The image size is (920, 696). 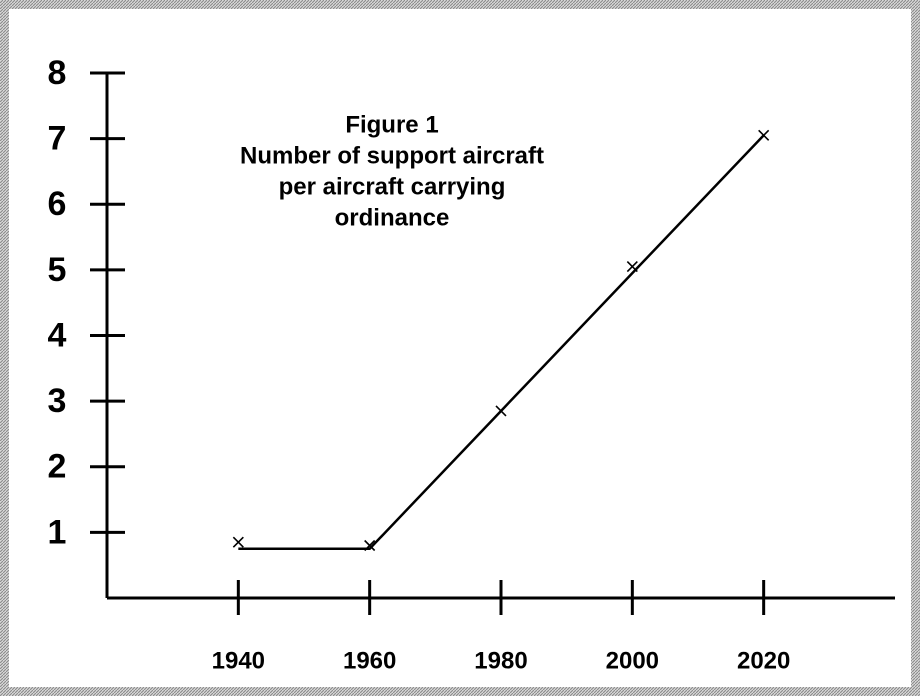 I want to click on chart-title: per aircraft carrying, so click(x=392, y=186).